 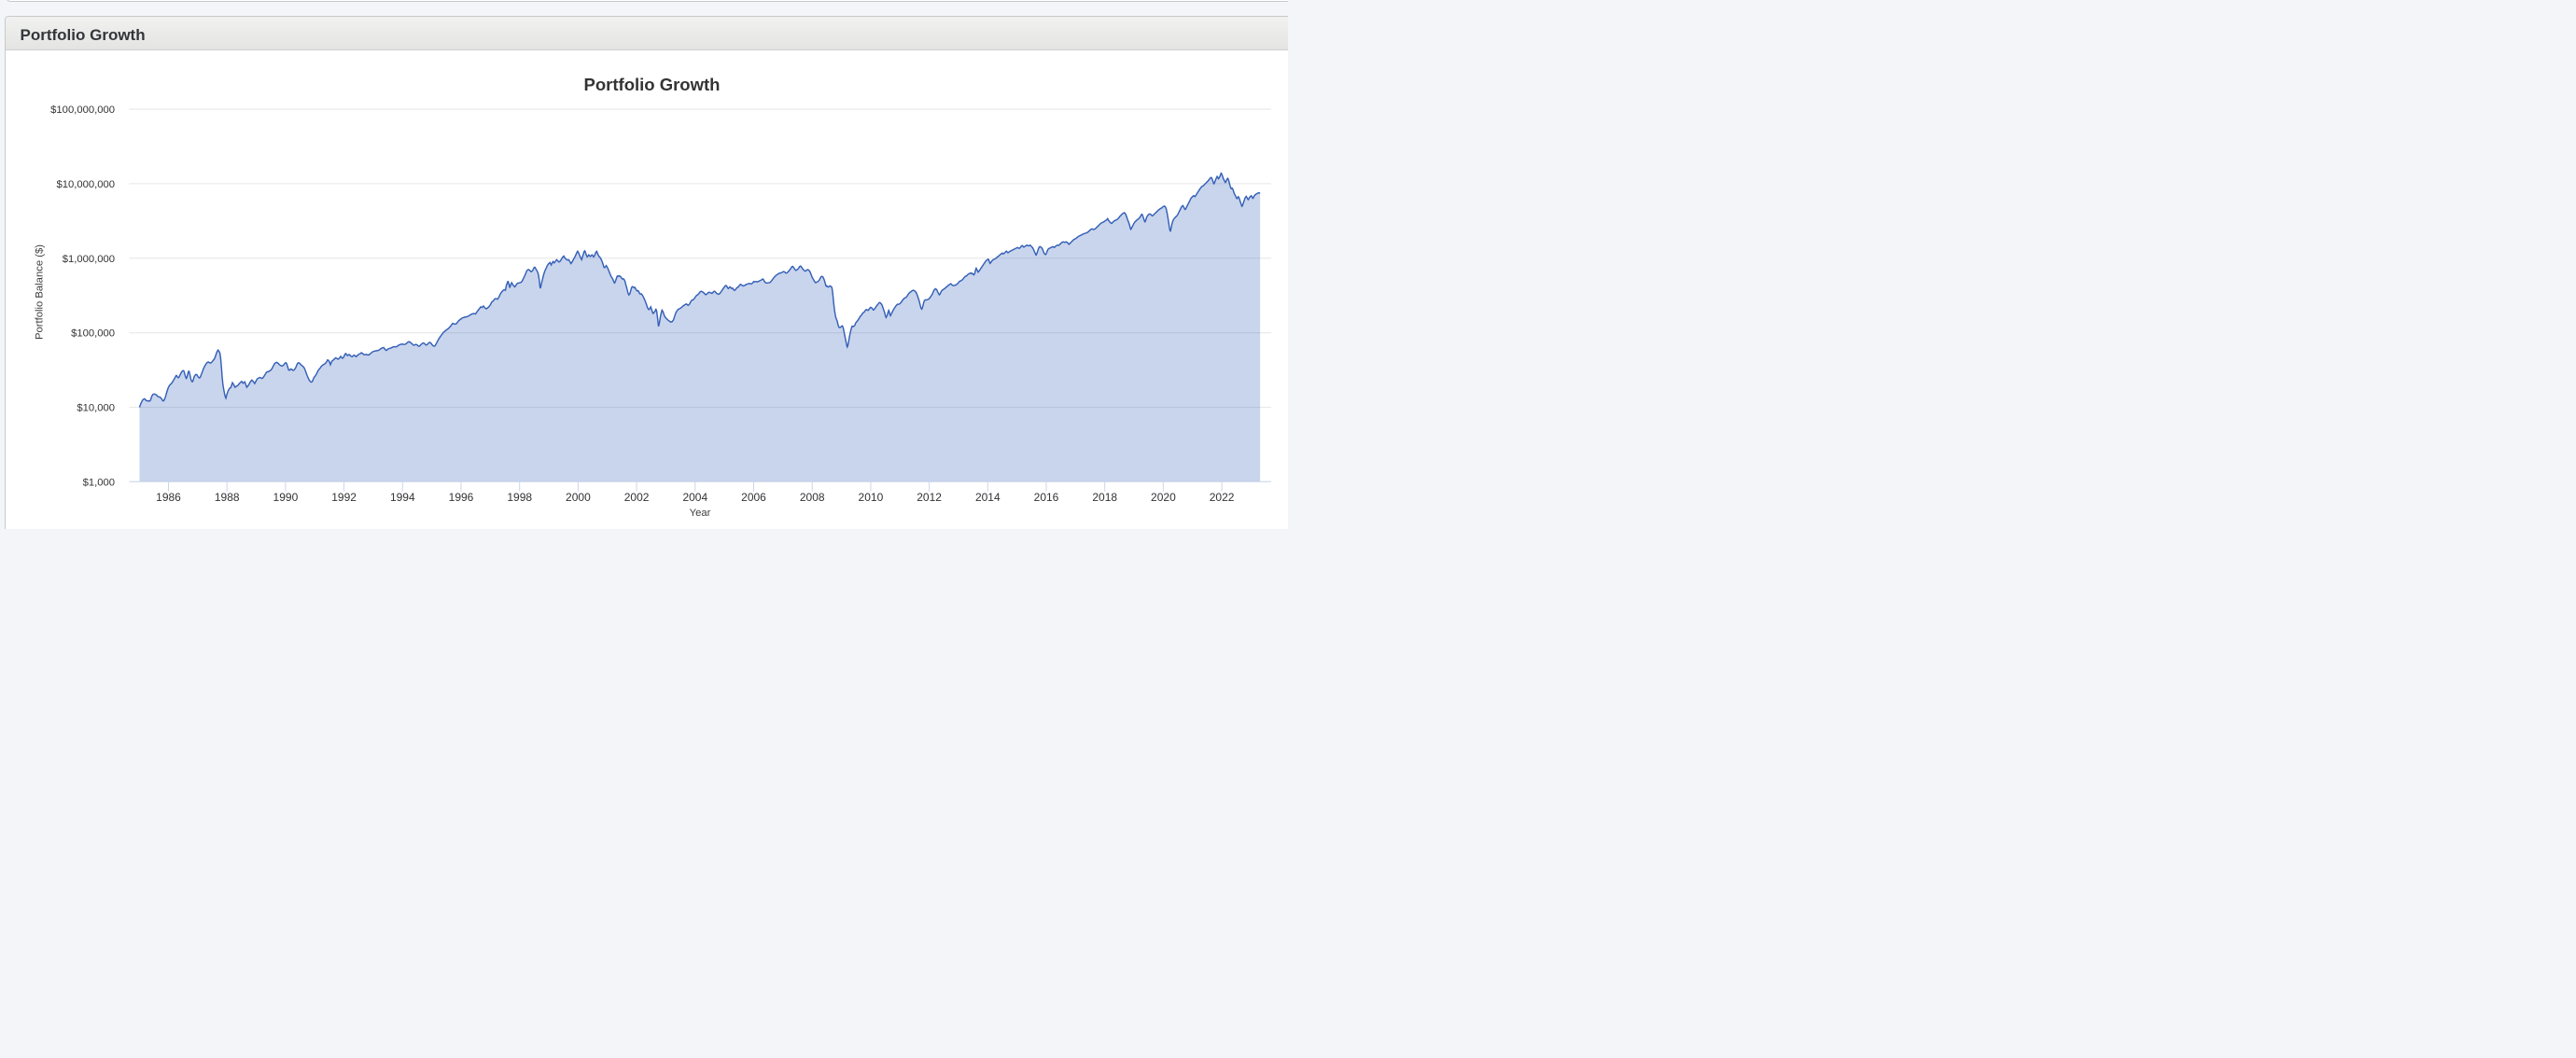 I want to click on svg-text: 1988, so click(x=227, y=498).